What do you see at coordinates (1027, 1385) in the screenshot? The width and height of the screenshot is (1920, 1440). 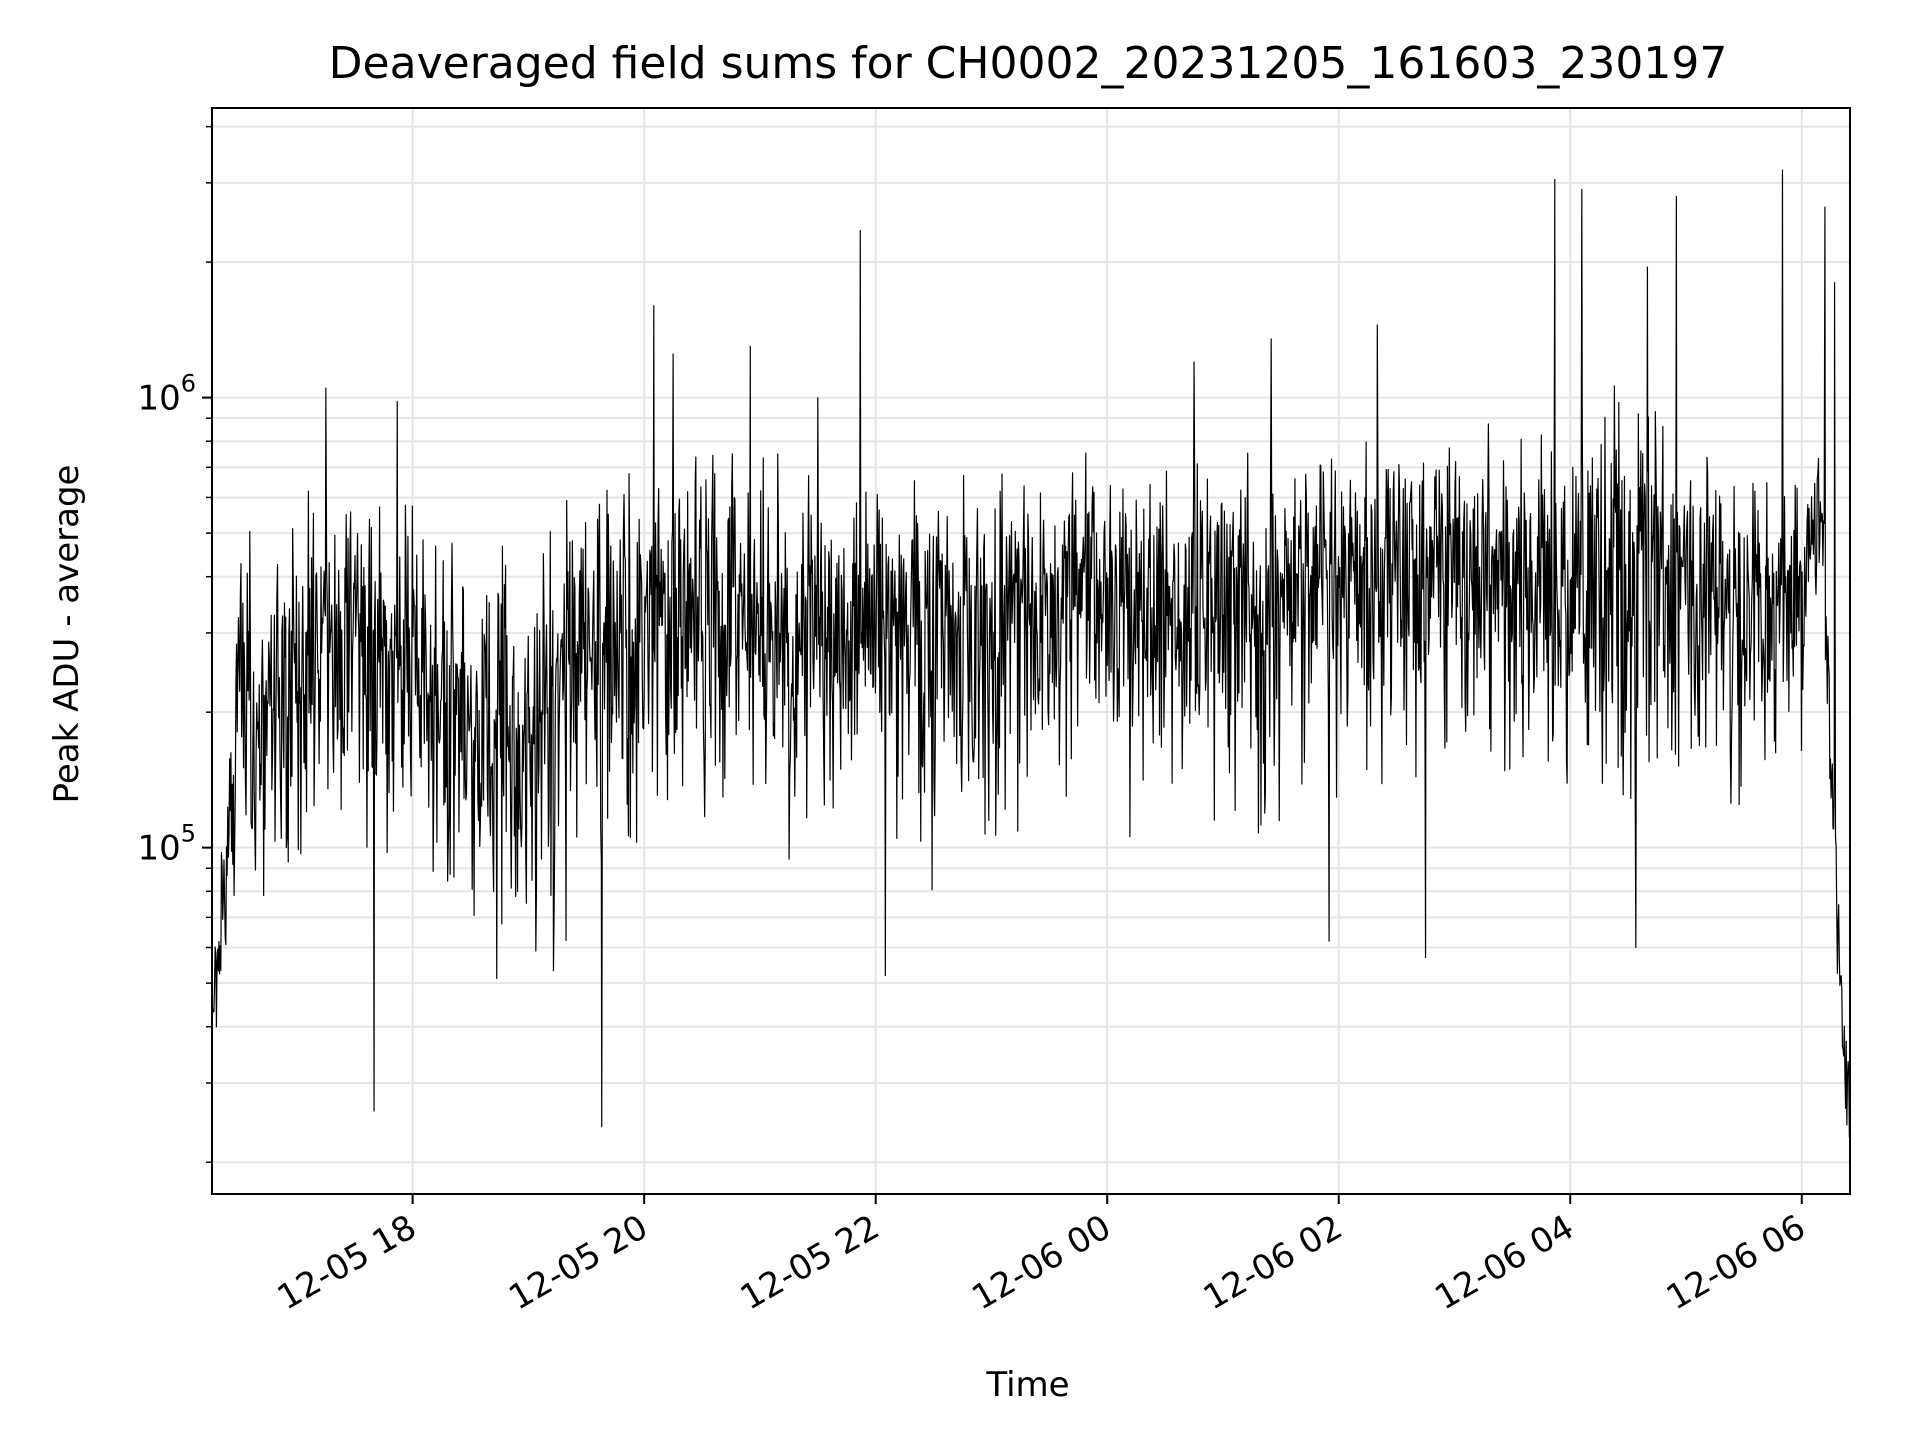 I see `x-axis-label: Time` at bounding box center [1027, 1385].